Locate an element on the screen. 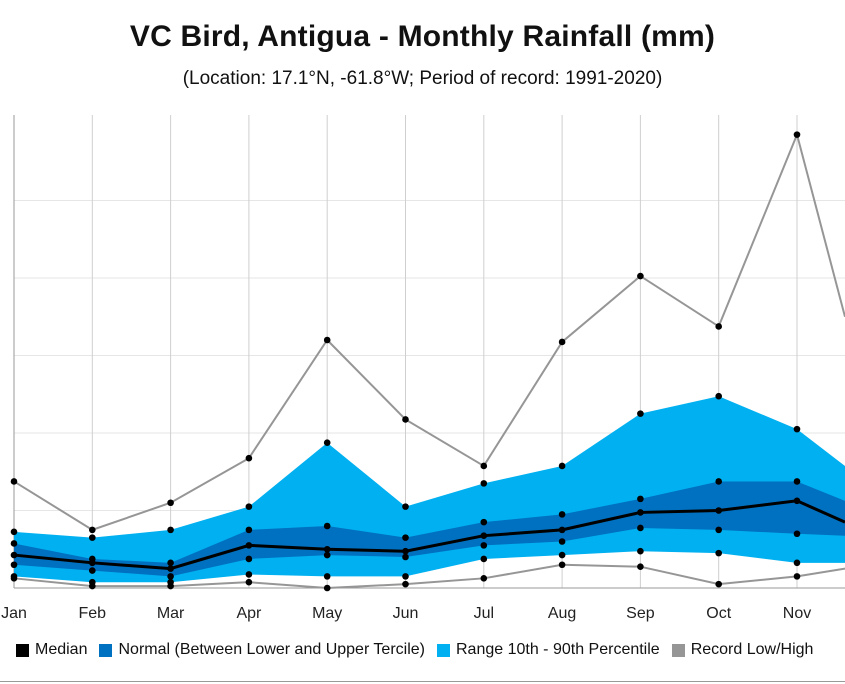 Image resolution: width=845 pixels, height=684 pixels. bottom-rule is located at coordinates (422, 681).